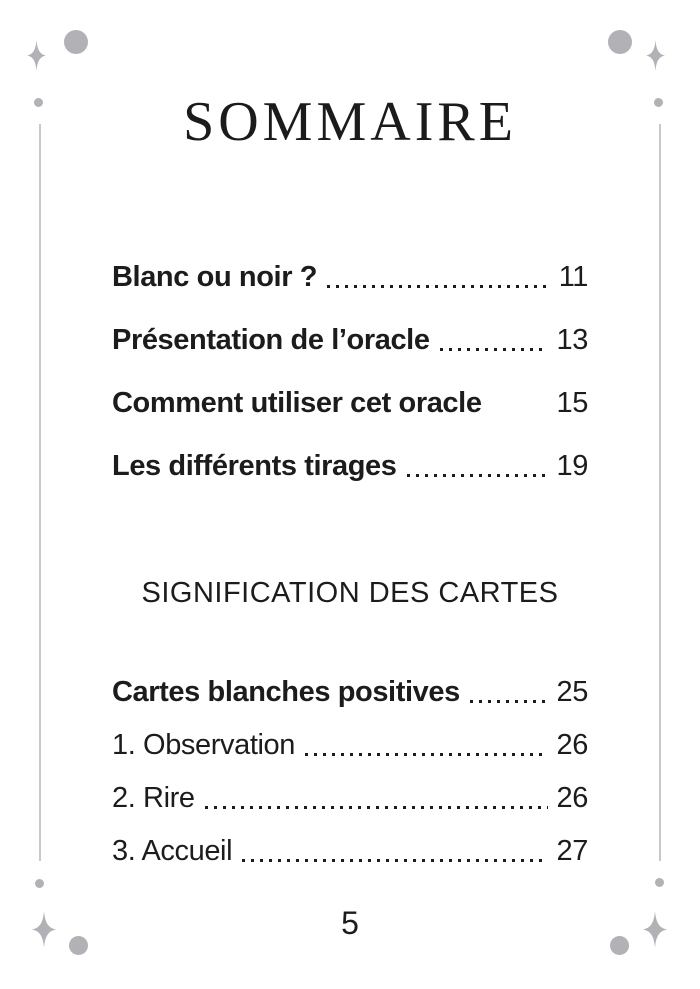 The image size is (700, 989). I want to click on section-heading: SIGNIFICATION DES CARTES, so click(350, 593).